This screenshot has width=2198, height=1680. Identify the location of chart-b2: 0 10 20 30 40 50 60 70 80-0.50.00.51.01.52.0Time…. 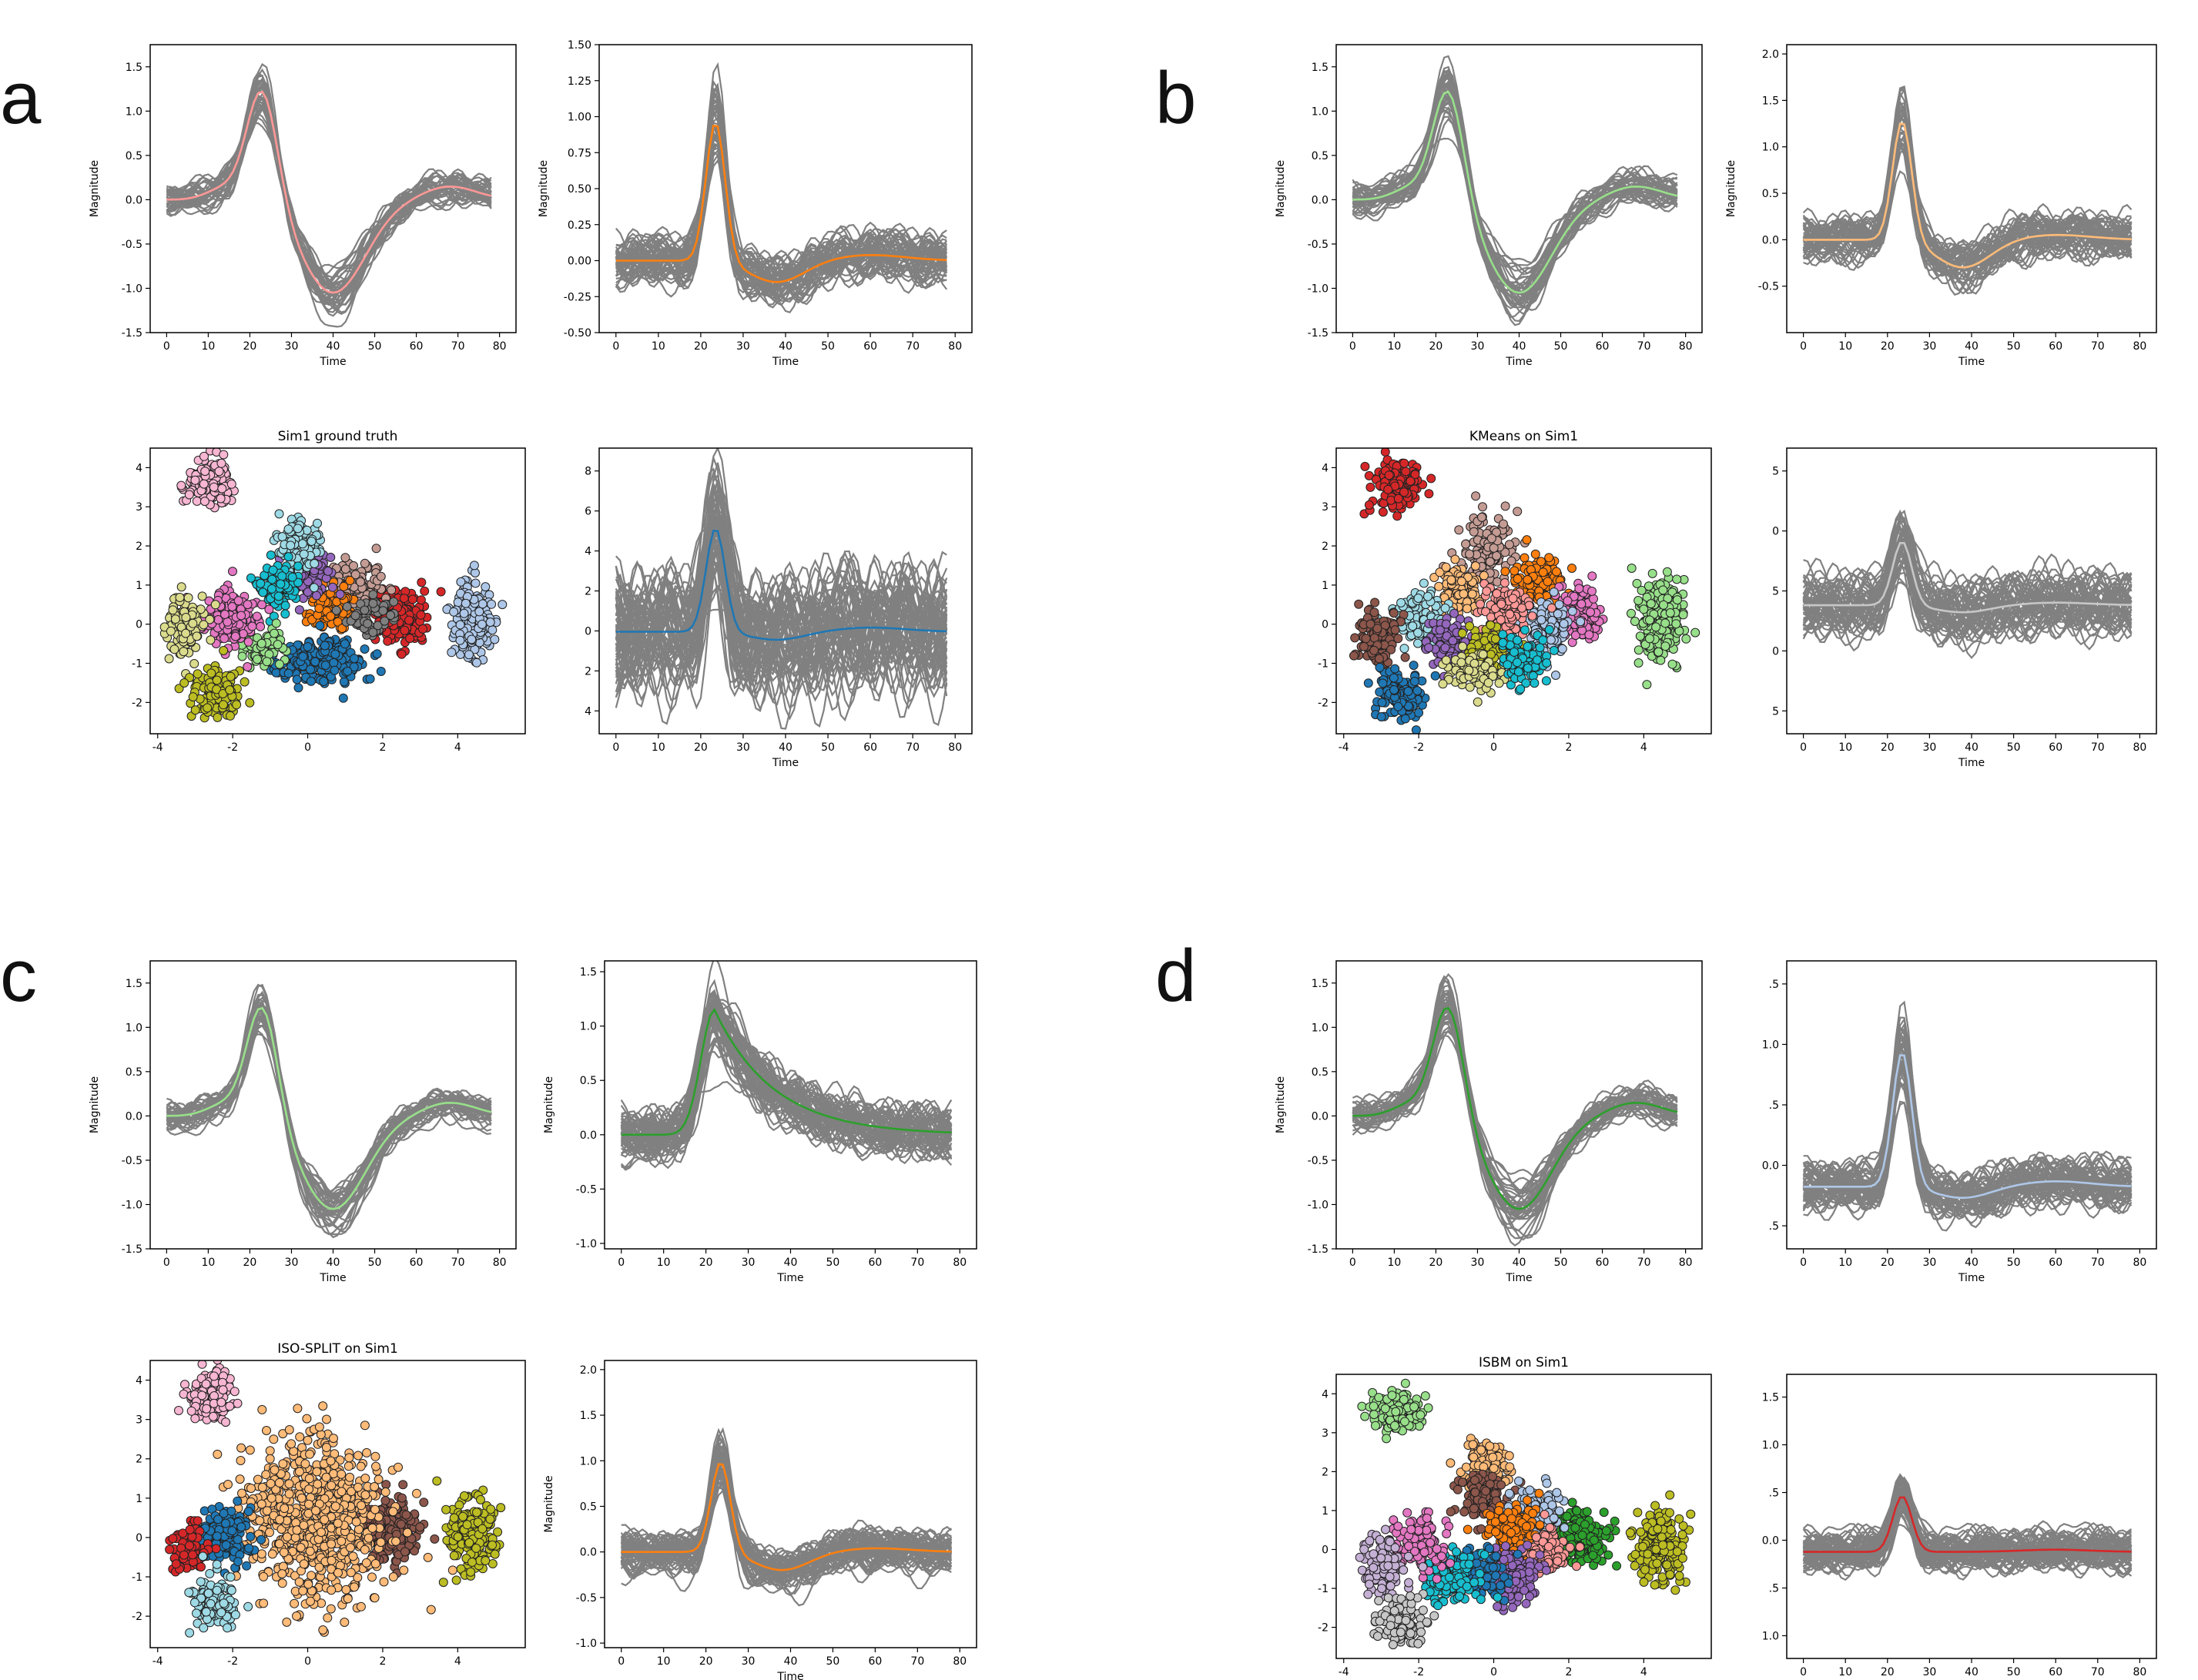
(1941, 206).